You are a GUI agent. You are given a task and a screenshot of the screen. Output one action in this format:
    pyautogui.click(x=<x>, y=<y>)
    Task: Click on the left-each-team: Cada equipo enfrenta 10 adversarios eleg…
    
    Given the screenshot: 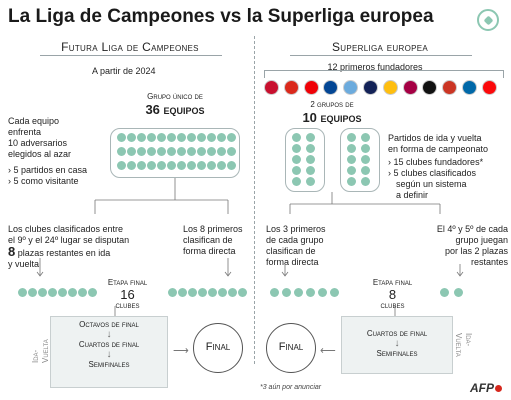 What is the action you would take?
    pyautogui.click(x=58, y=138)
    